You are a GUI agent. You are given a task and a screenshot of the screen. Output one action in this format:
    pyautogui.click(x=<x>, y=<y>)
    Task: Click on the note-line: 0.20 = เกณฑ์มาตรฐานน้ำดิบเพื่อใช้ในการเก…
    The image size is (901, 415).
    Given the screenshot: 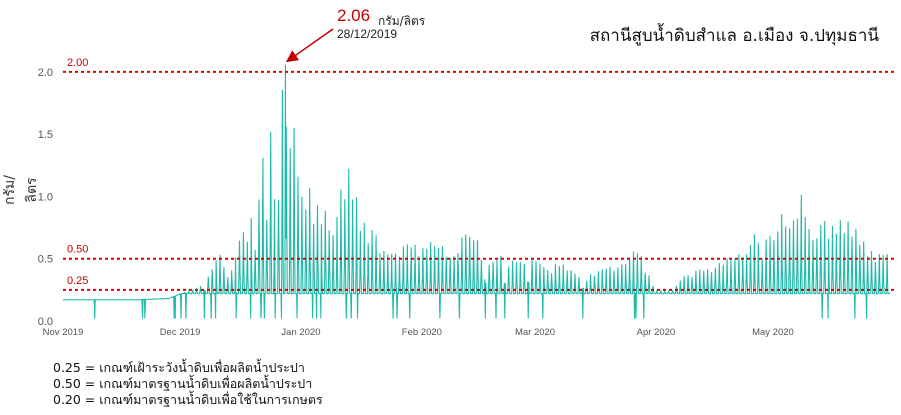 What is the action you would take?
    pyautogui.click(x=188, y=399)
    